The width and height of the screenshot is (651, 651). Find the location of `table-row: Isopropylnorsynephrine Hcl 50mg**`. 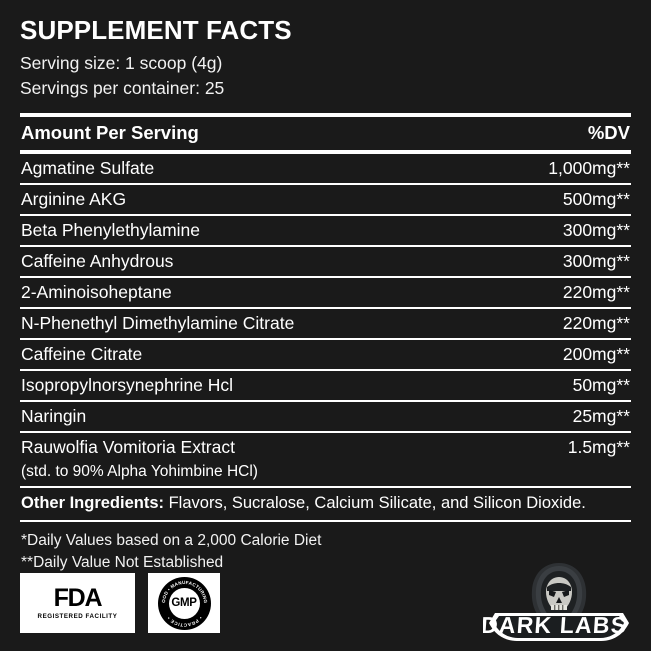

table-row: Isopropylnorsynephrine Hcl 50mg** is located at coordinates (325, 385).